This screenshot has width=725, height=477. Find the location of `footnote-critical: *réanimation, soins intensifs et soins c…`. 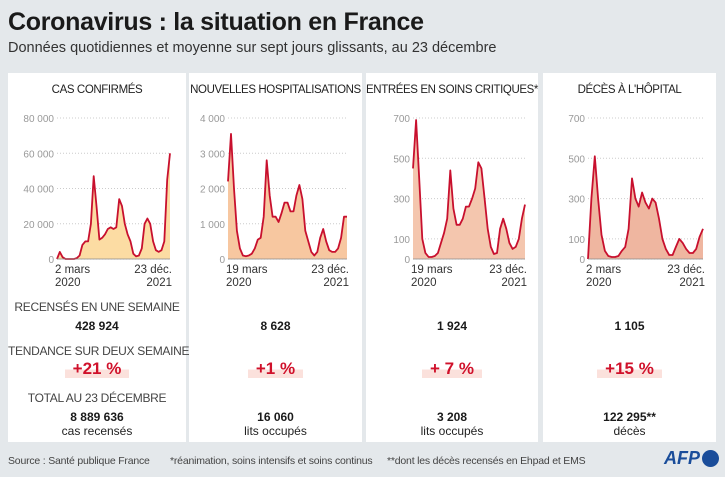

footnote-critical: *réanimation, soins intensifs et soins c… is located at coordinates (271, 461).